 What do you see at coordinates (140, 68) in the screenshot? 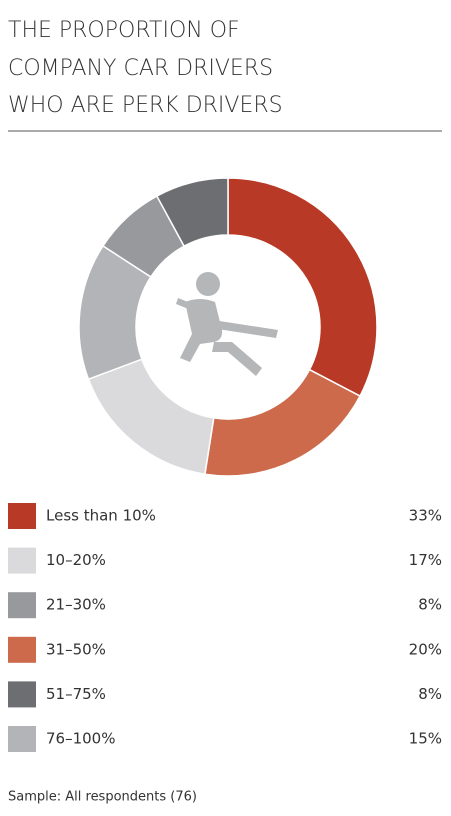
I see `title-line: COMPANY CAR DRIVERS` at bounding box center [140, 68].